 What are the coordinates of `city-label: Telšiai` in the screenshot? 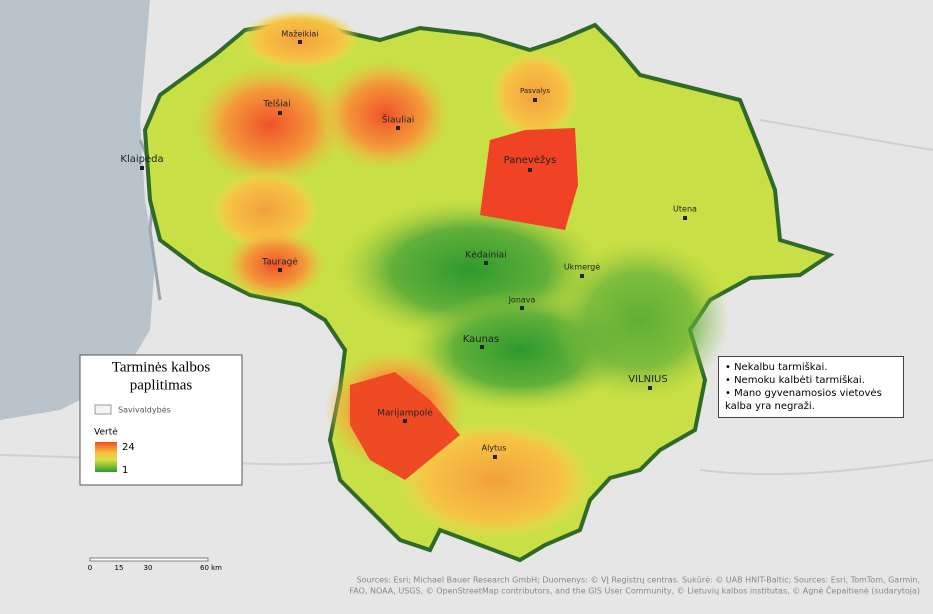 It's located at (276, 104).